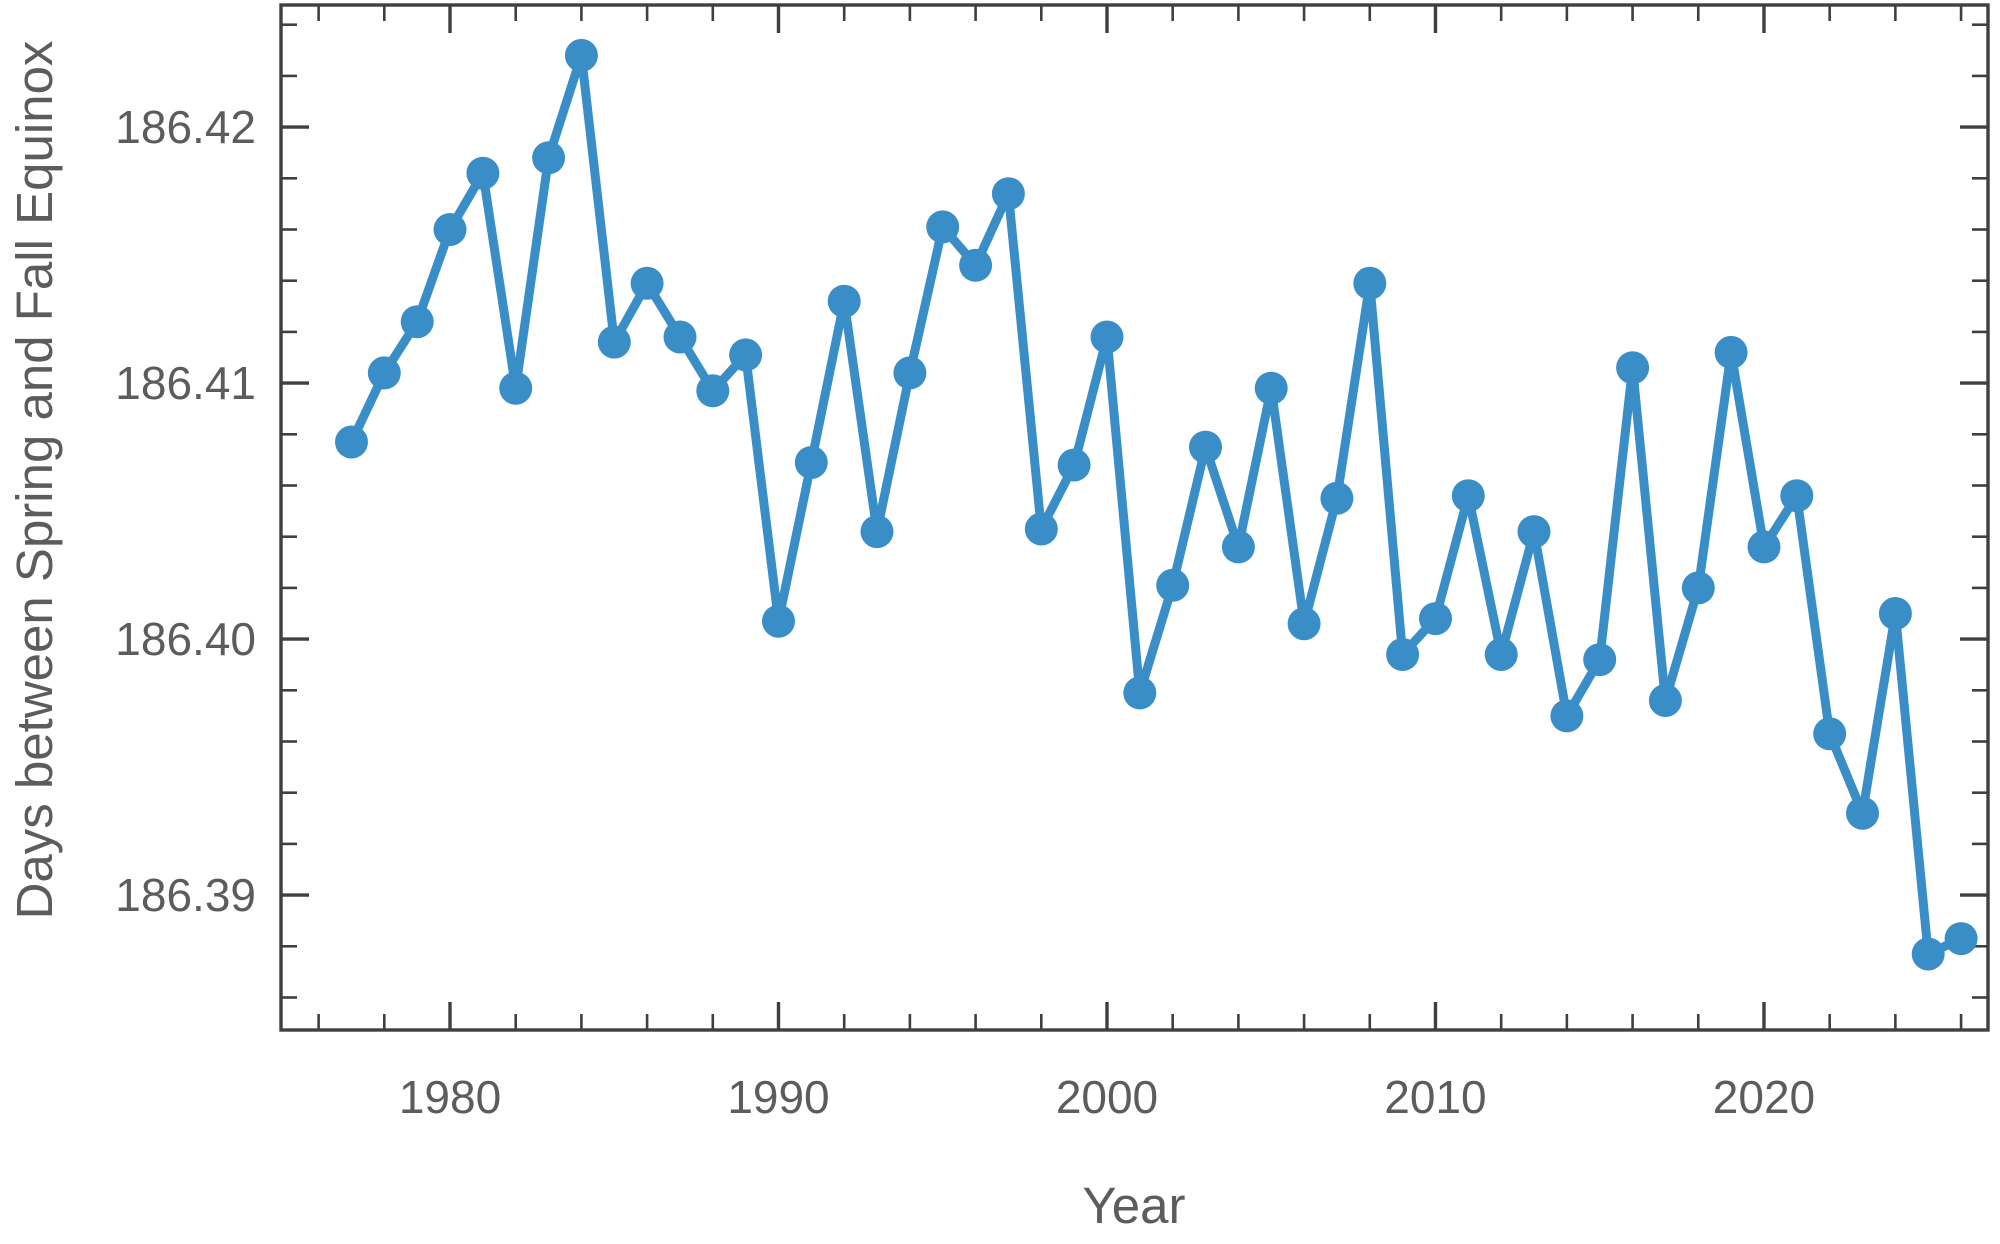  I want to click on data-point-1997, so click(1008, 194).